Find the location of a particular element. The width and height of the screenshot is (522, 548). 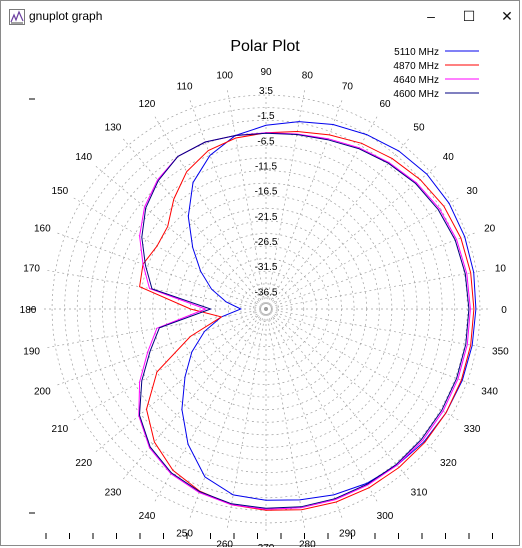

radial-tick-label: -6.5 is located at coordinates (266, 141).